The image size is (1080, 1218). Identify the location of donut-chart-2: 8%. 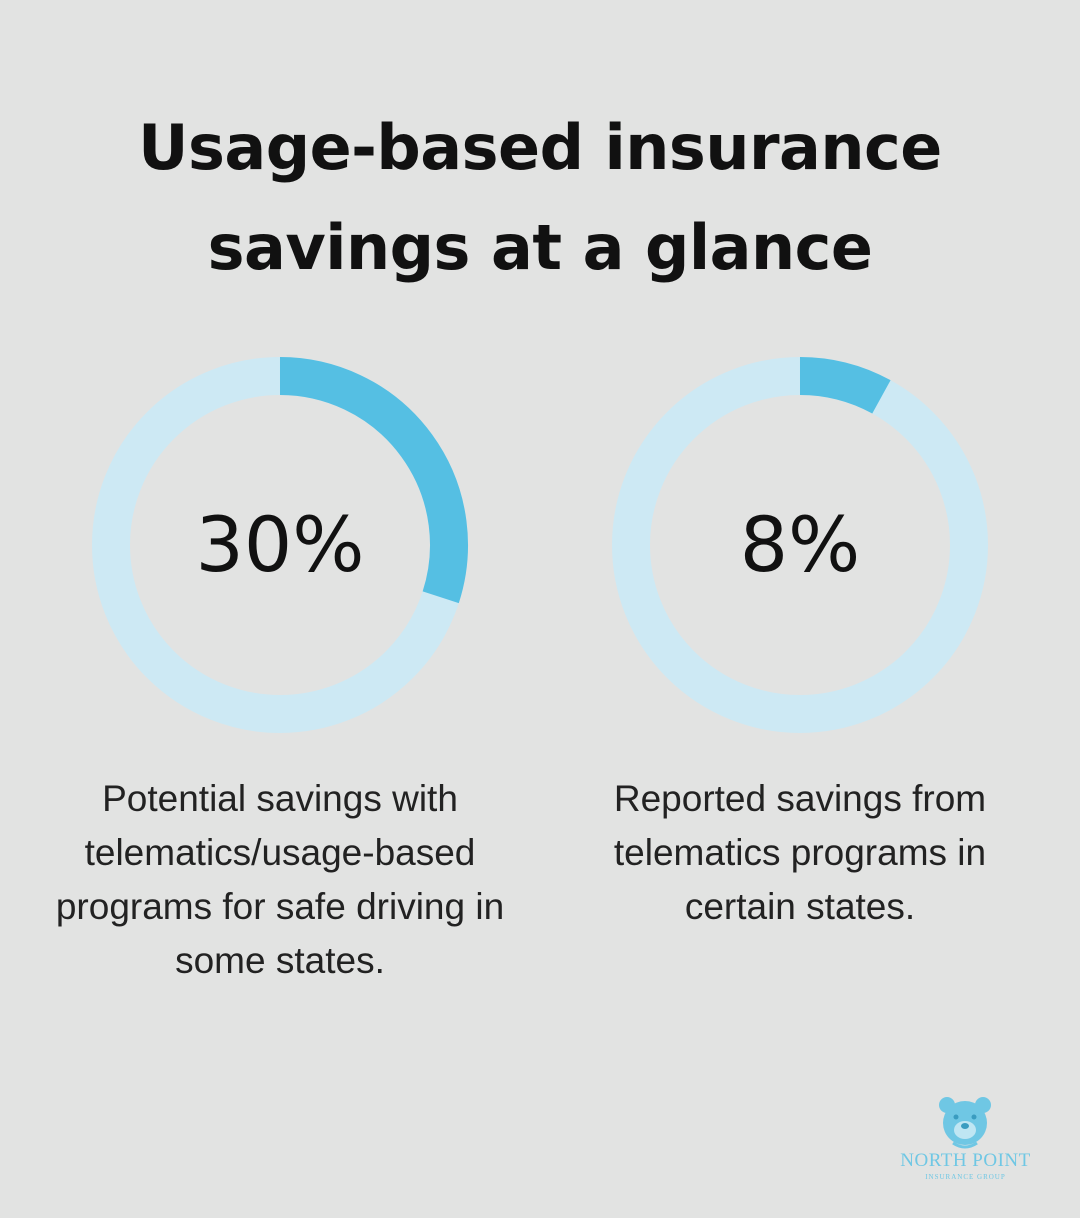
(800, 545).